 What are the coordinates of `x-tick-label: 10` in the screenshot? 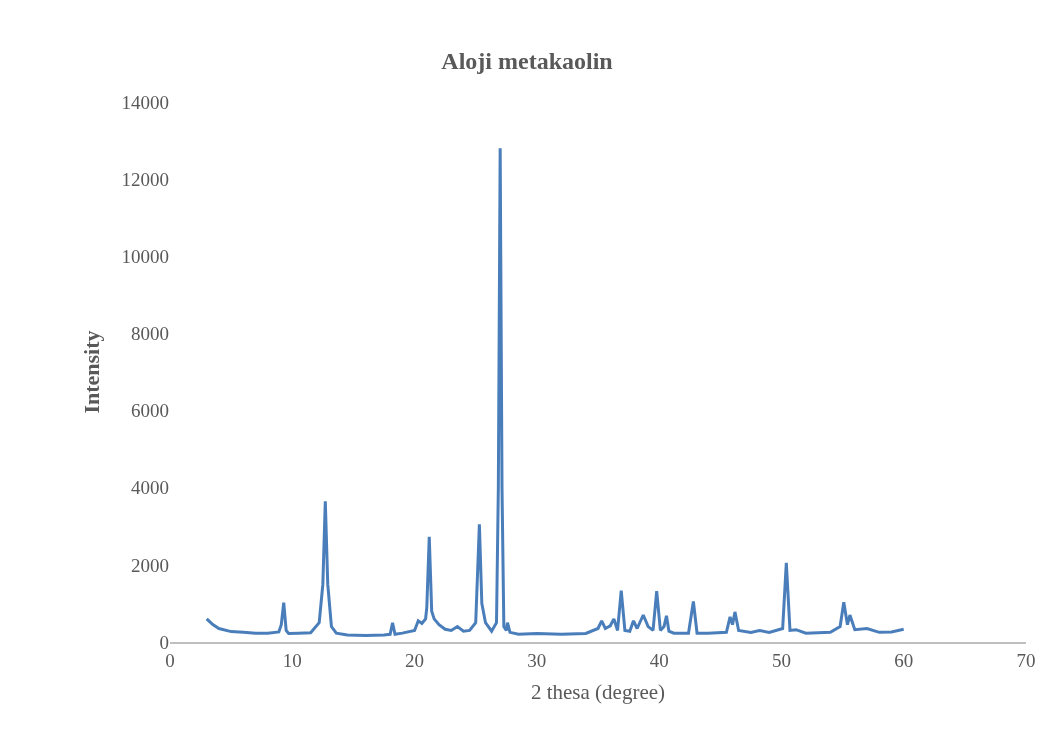 It's located at (292, 660).